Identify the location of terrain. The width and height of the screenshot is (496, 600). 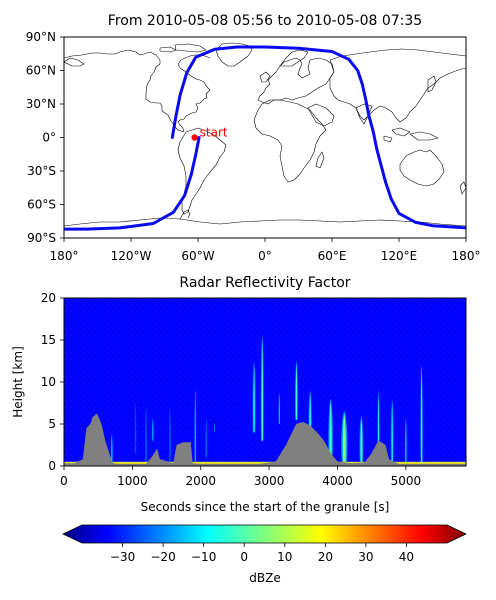
(265, 439).